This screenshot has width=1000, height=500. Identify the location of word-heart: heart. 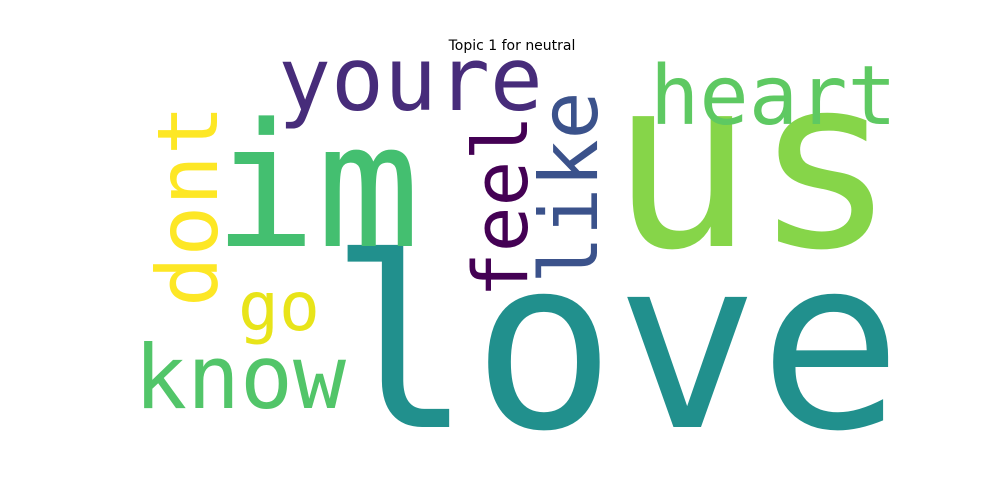
(773, 96).